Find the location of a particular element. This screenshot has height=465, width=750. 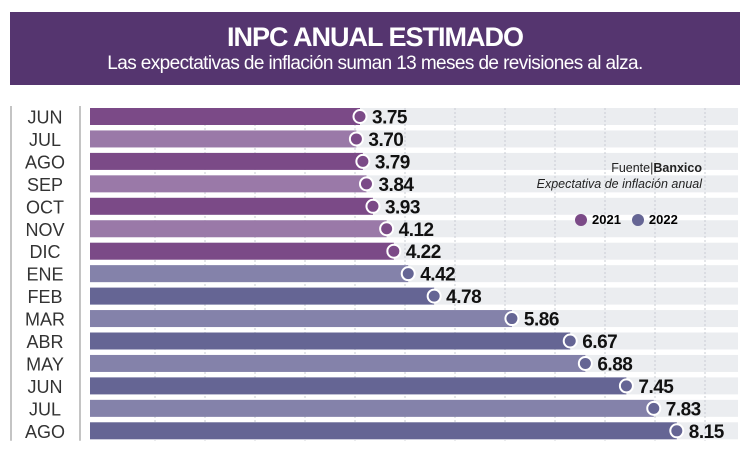

bar-jun-2022 is located at coordinates (358, 386).